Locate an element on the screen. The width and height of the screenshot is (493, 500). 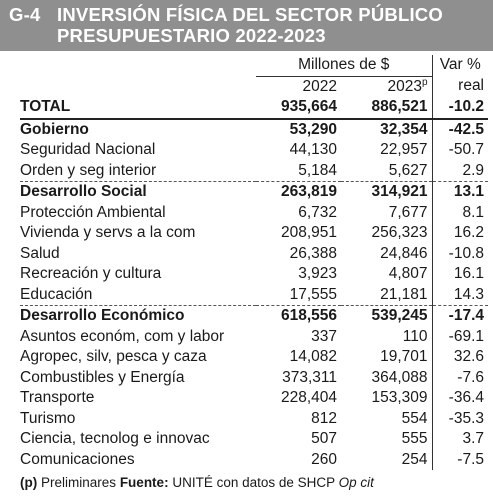
value-var-real: -36.4 is located at coordinates (460, 398).